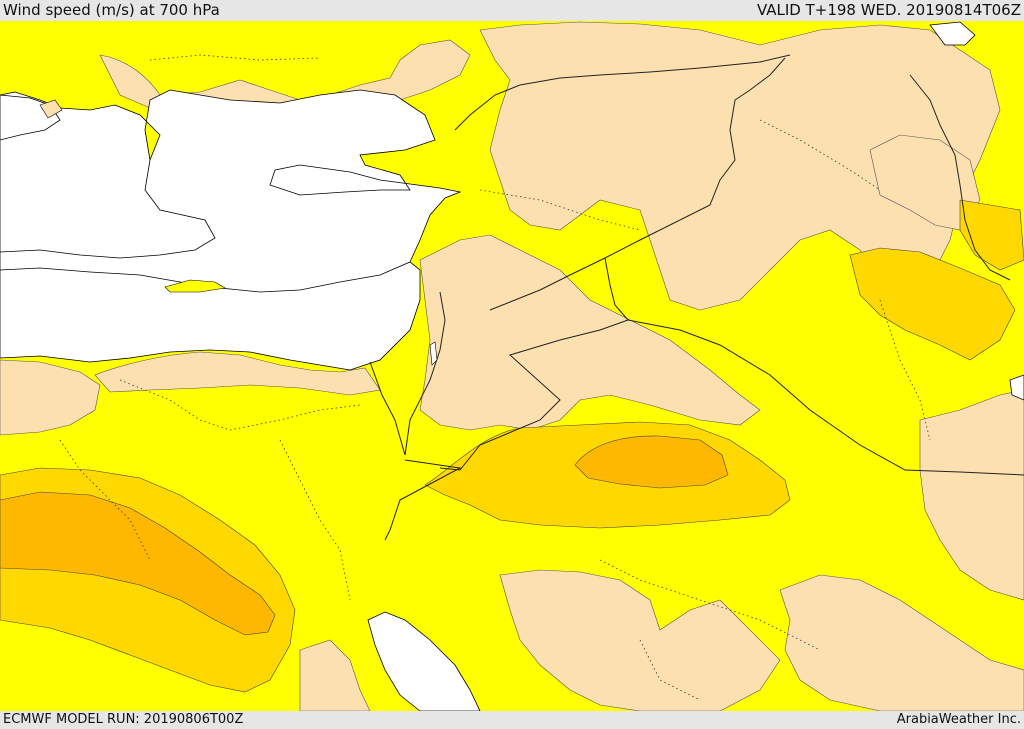  Describe the element at coordinates (651, 462) in the screenshot. I see `high-band-saudi-north` at that location.